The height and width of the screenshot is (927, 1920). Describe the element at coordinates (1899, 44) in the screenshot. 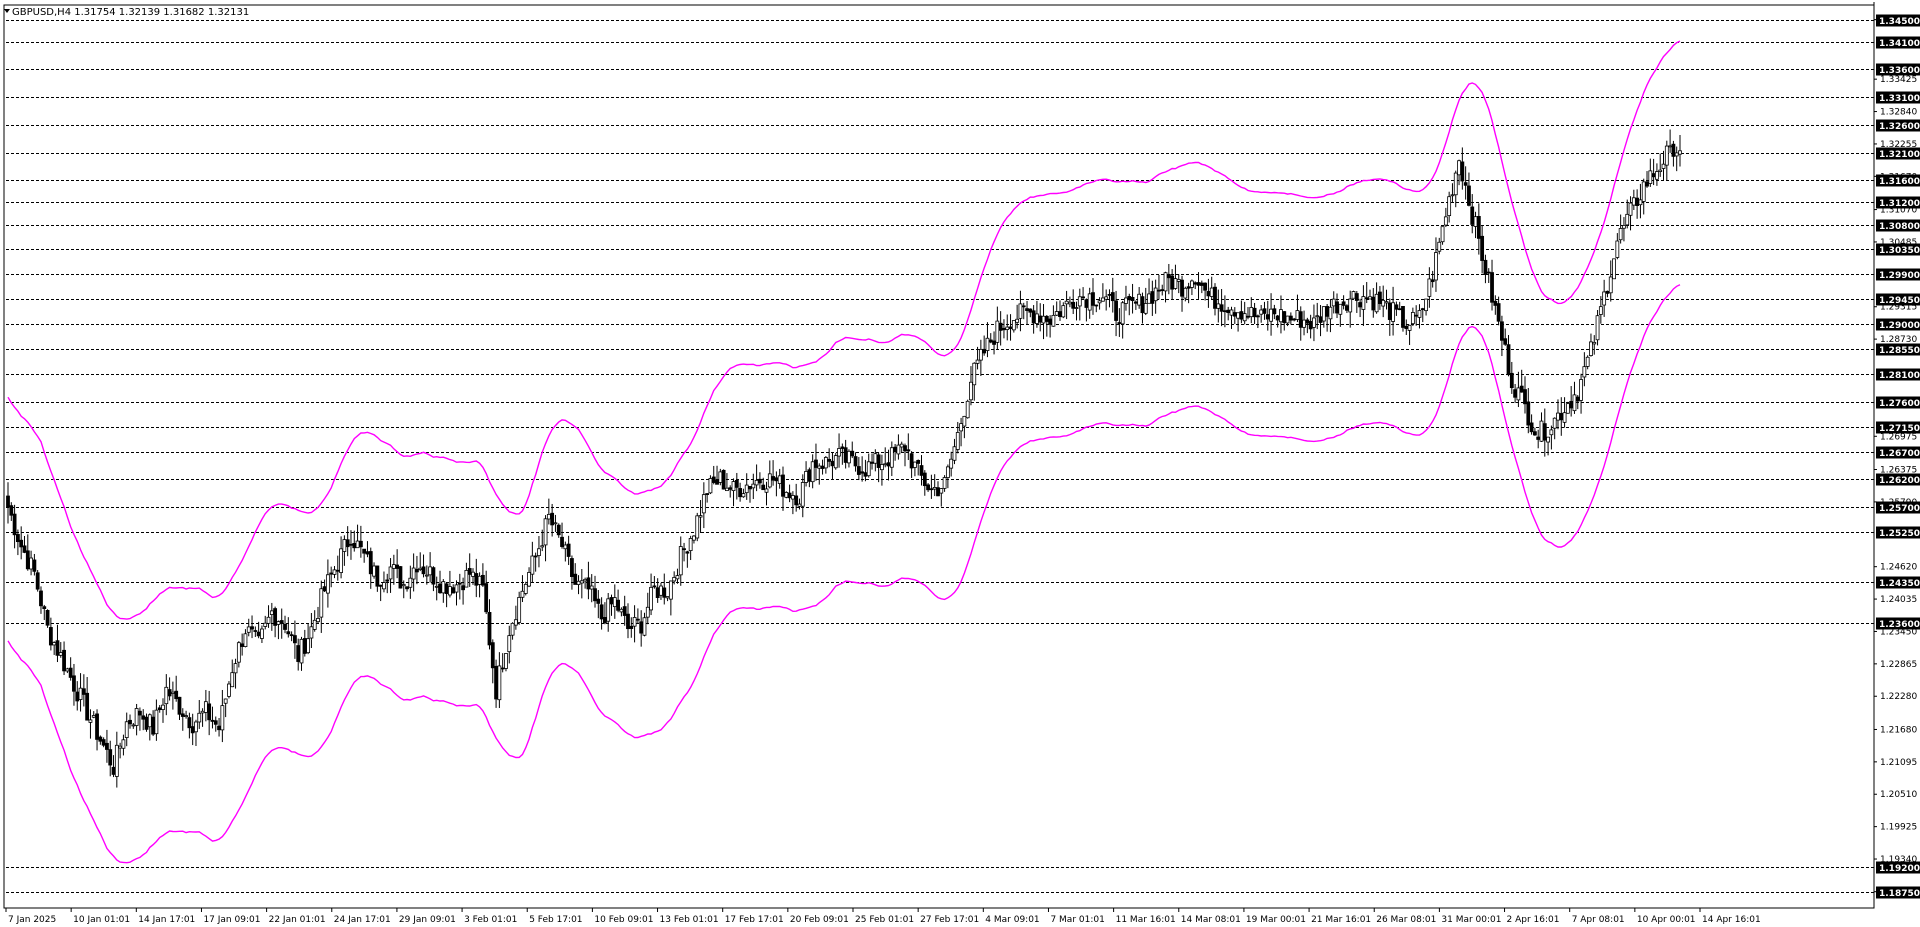

I see `level-label: 1.34100` at that location.